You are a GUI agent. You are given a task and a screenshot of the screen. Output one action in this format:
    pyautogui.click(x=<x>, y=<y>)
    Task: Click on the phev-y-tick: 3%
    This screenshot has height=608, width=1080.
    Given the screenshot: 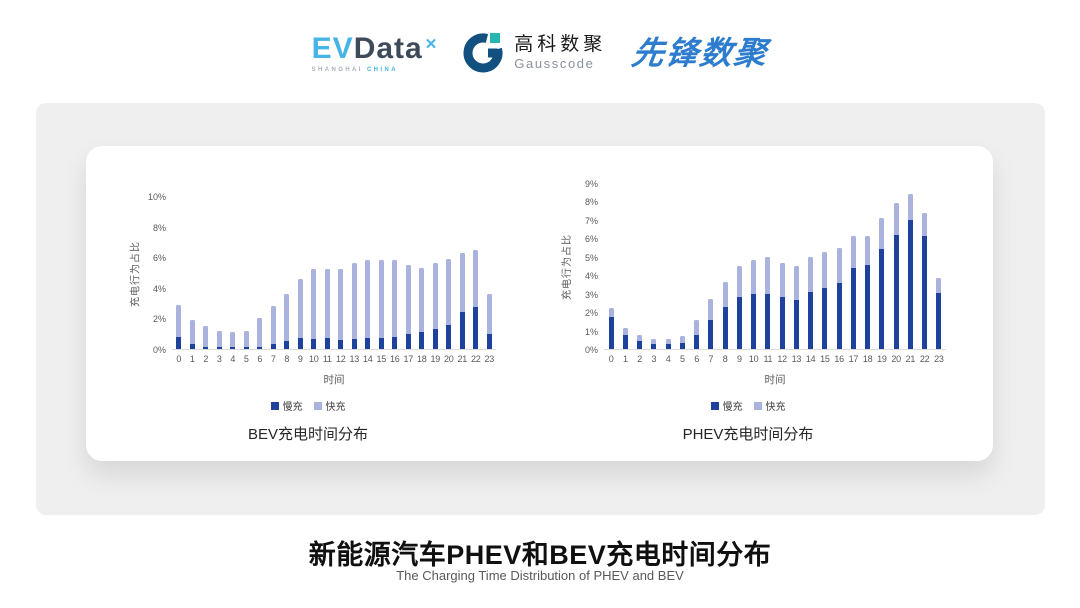 What is the action you would take?
    pyautogui.click(x=591, y=294)
    